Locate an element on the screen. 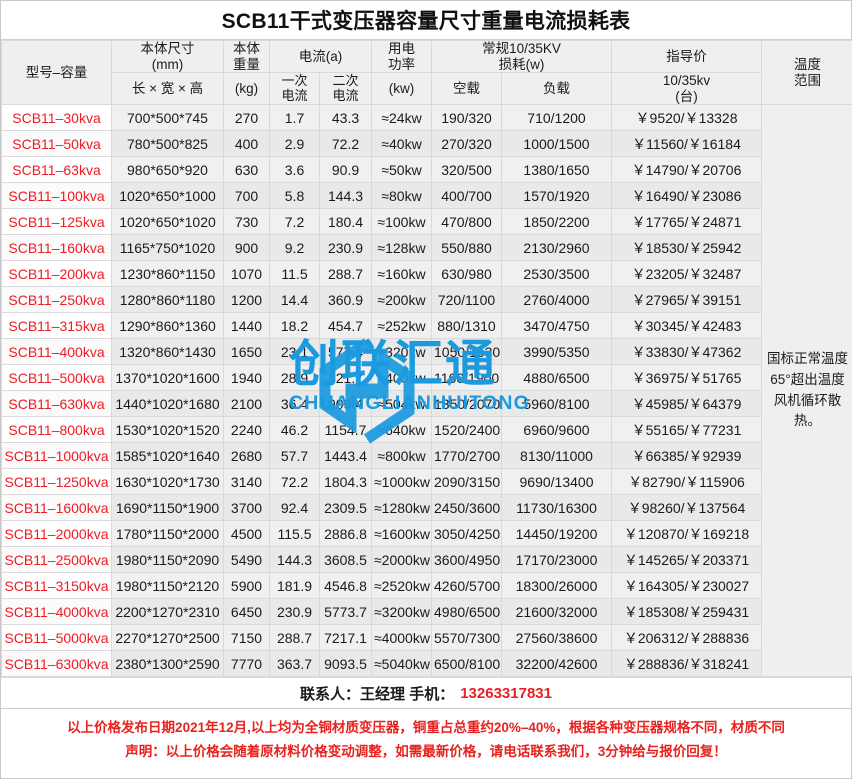  cell-secondary-current: 5773.7 is located at coordinates (345, 612).